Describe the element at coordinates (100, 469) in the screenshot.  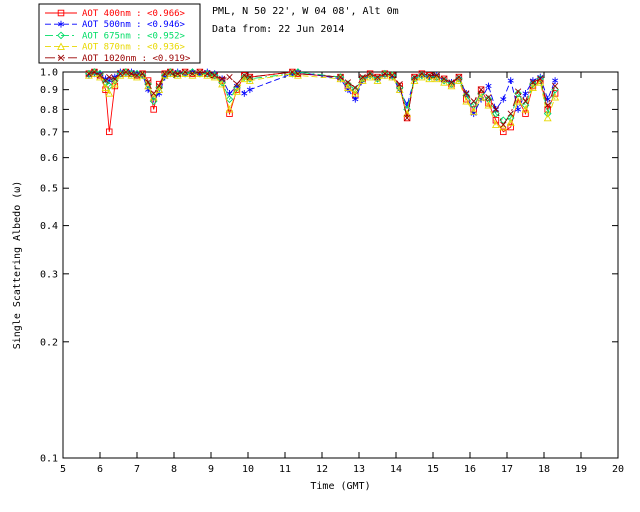
I see `x-tick-label: 6` at that location.